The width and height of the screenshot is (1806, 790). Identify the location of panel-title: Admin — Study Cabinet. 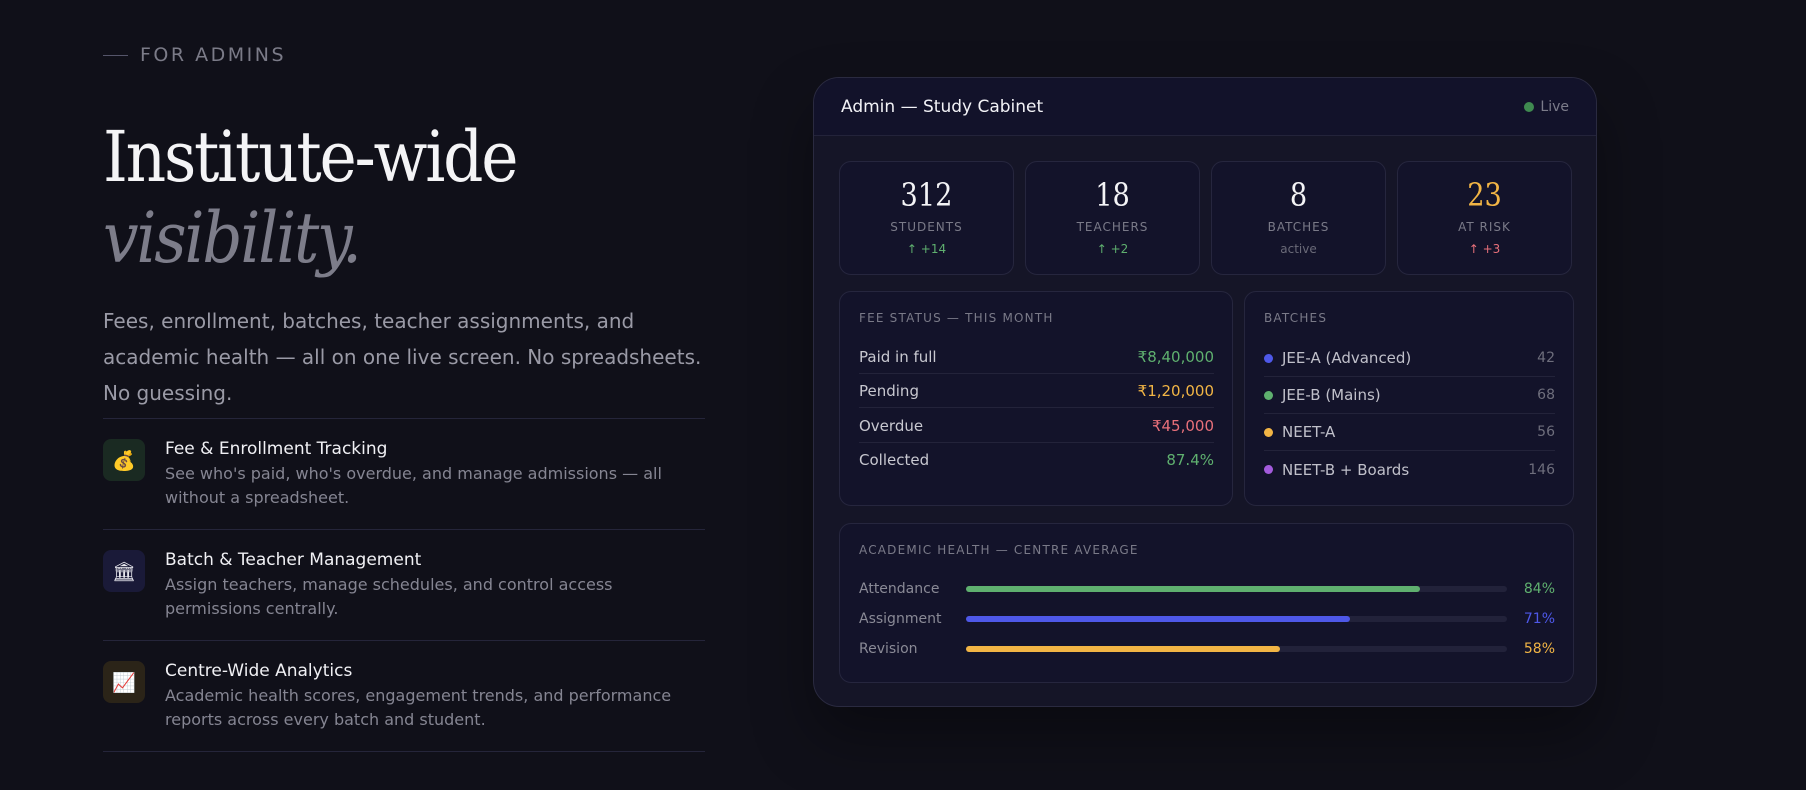
(942, 106).